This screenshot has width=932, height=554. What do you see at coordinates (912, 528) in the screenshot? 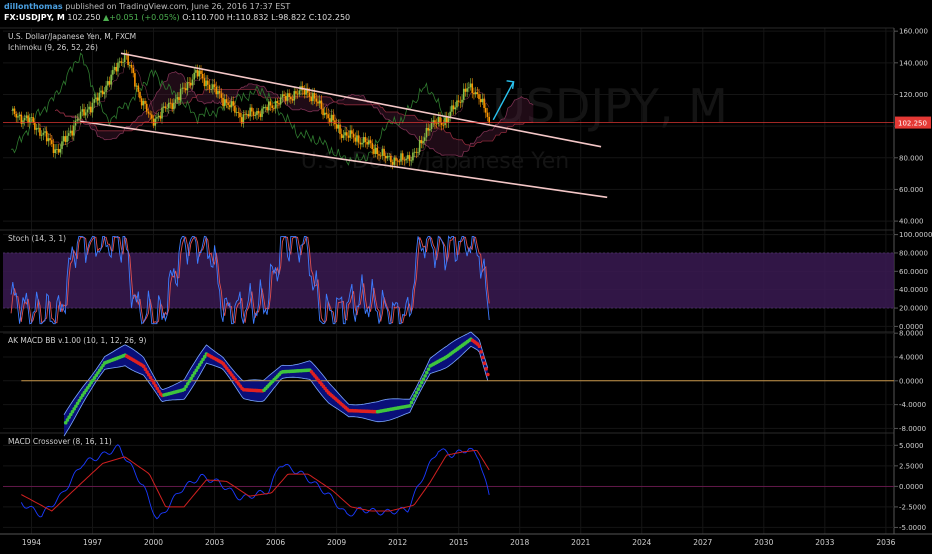
I see `macd_crossover-y-tick-label: -5.0000` at bounding box center [912, 528].